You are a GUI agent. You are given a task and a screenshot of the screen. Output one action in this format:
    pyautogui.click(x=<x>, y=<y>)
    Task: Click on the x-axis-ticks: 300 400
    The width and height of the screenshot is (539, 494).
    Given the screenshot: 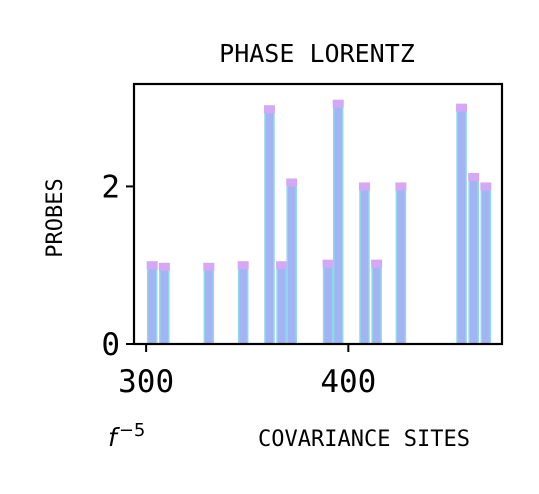 What is the action you would take?
    pyautogui.click(x=247, y=372)
    